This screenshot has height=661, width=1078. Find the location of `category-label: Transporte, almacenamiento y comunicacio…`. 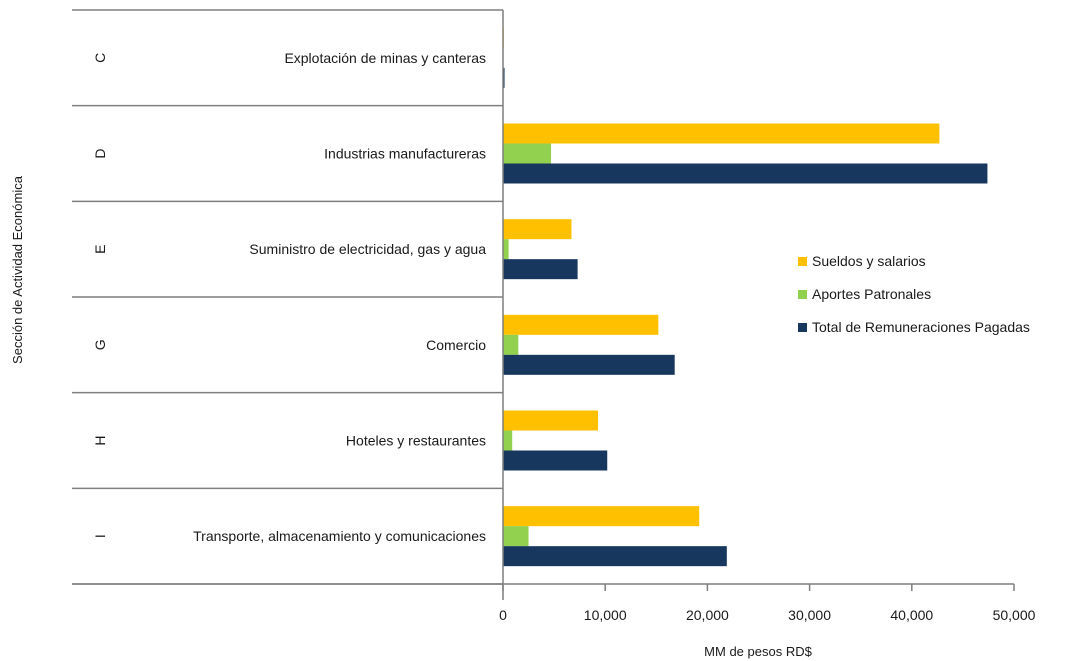

category-label: Transporte, almacenamiento y comunicacio… is located at coordinates (339, 536).